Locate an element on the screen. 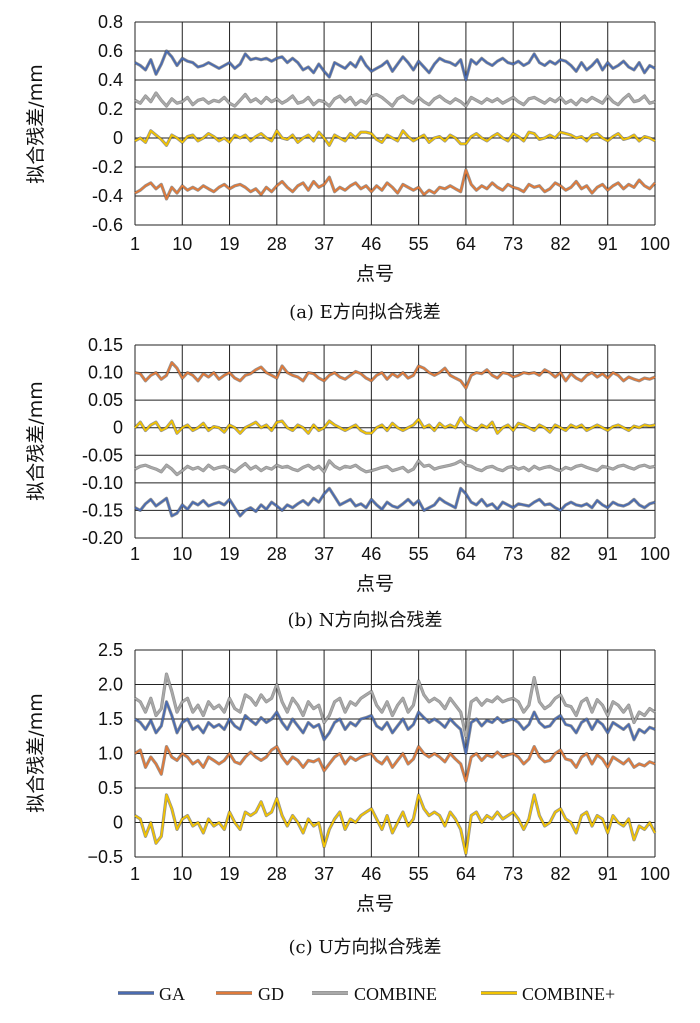  y-tick-label: 0.5 is located at coordinates (110, 788).